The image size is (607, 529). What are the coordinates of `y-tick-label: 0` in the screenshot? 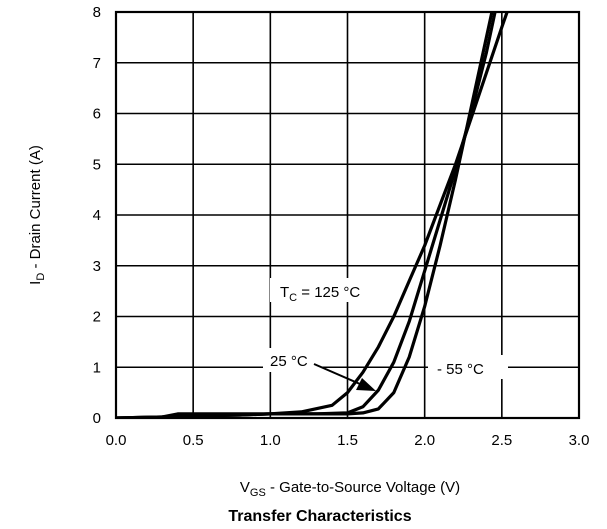 It's located at (97, 418).